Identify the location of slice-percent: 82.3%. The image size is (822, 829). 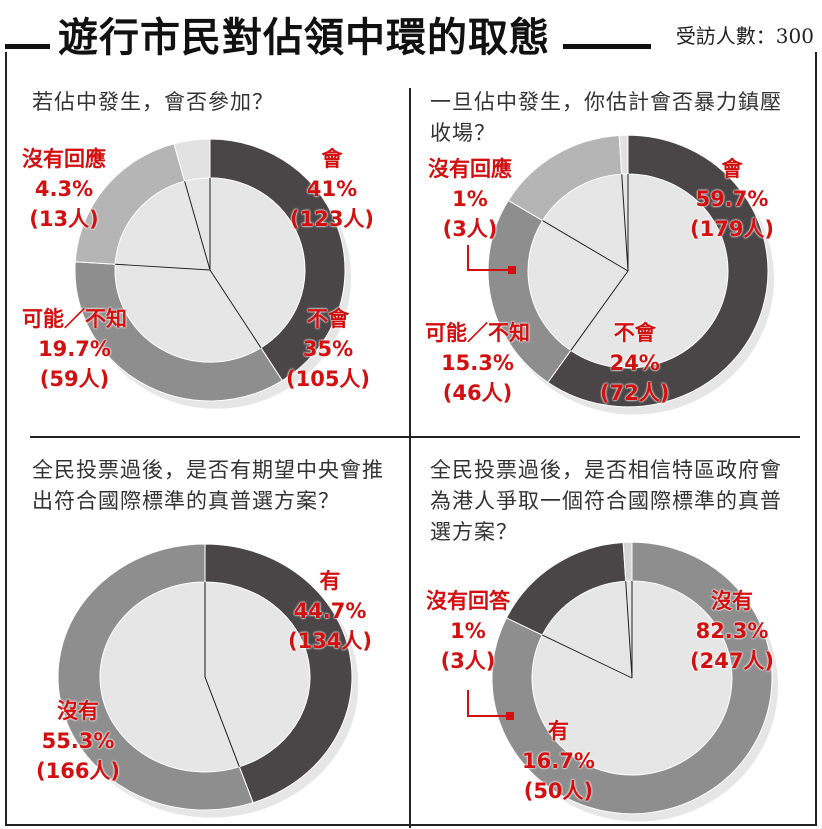
(732, 631).